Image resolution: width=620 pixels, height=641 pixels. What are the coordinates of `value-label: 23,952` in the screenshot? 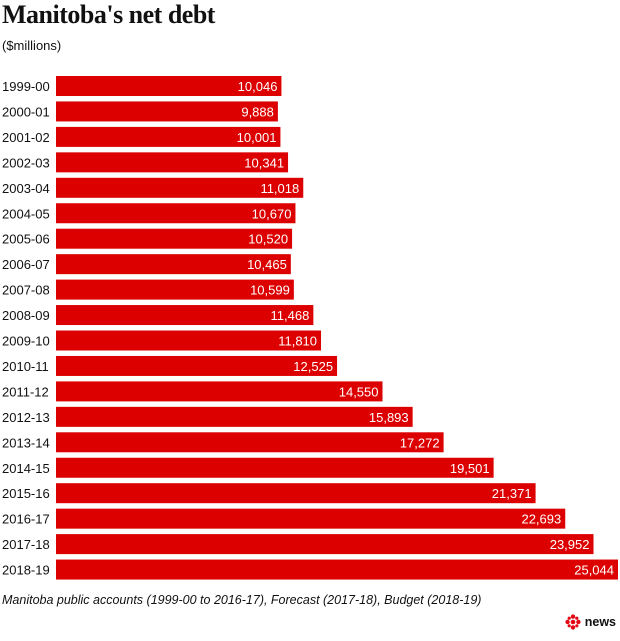 It's located at (570, 544).